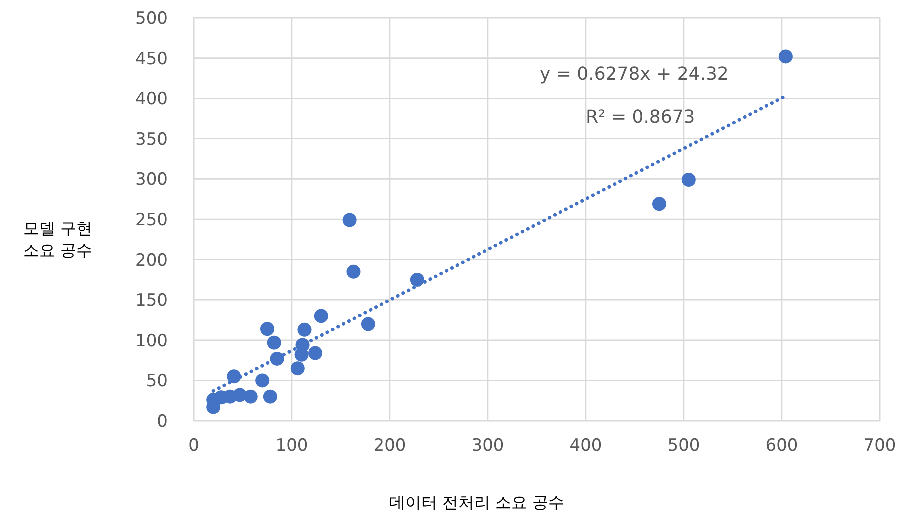  Describe the element at coordinates (157, 382) in the screenshot. I see `y-tick-label: 50` at that location.